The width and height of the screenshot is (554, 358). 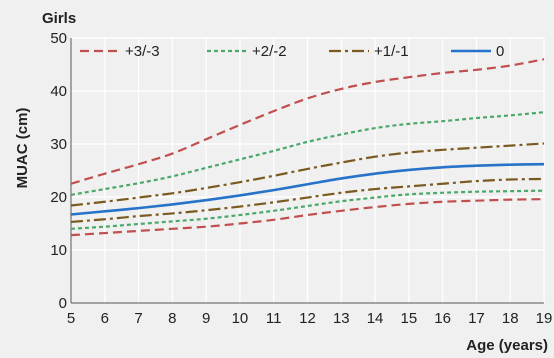 What do you see at coordinates (142, 51) in the screenshot?
I see `legend-label-0: +3/-3` at bounding box center [142, 51].